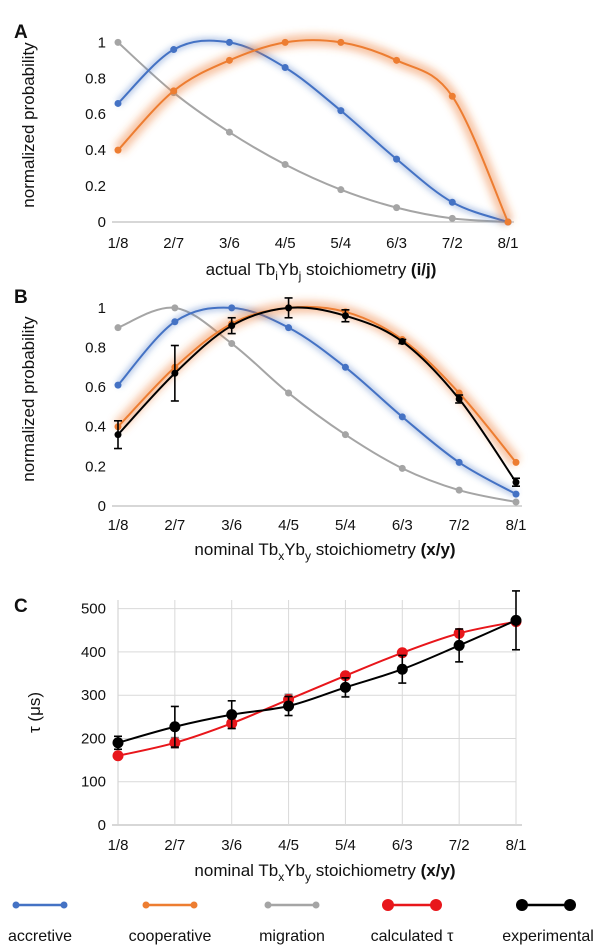 Image resolution: width=614 pixels, height=948 pixels. Describe the element at coordinates (28, 399) in the screenshot. I see `y-axis-label: normalized probability` at that location.